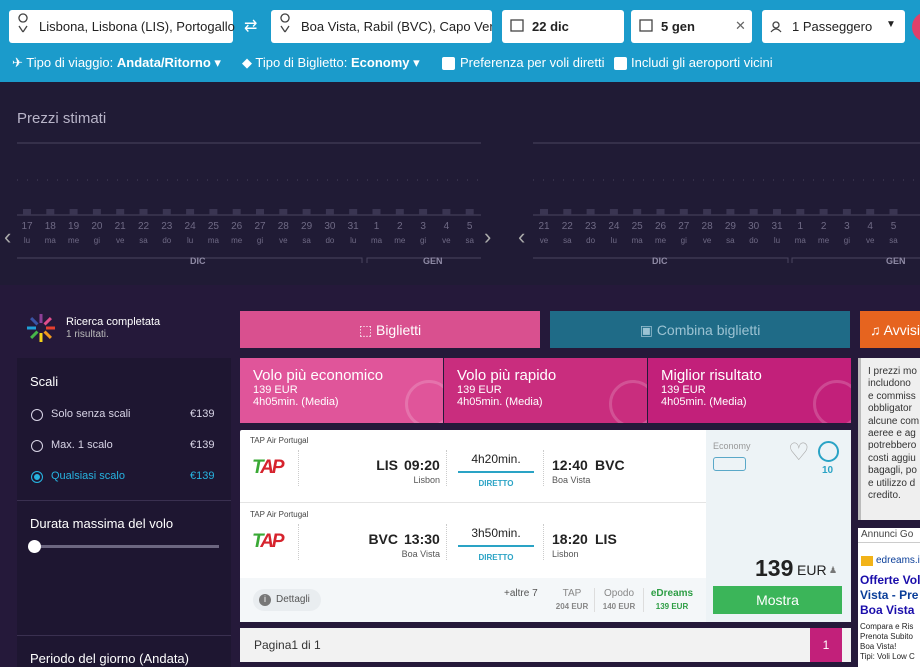 This screenshot has height=667, width=920. What do you see at coordinates (88, 476) in the screenshot?
I see `stop-option: Qualsiasi scalo` at bounding box center [88, 476].